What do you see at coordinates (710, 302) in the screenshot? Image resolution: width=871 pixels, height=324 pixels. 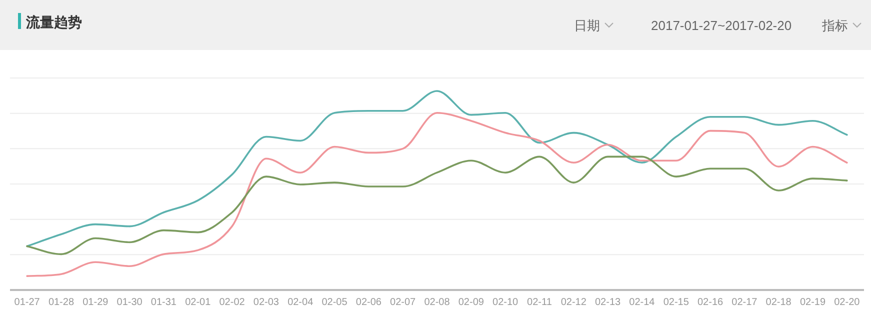 I see `x-tick-label: 02-16` at bounding box center [710, 302].